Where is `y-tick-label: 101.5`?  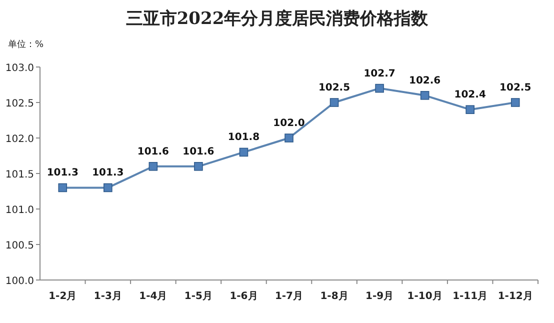 y-tick-label: 101.5 is located at coordinates (19, 175).